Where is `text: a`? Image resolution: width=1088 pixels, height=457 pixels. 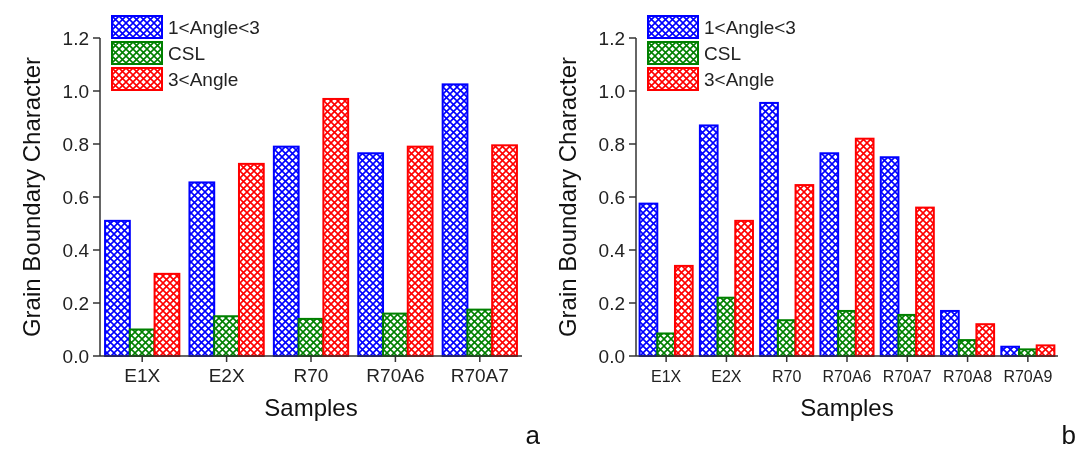 text: a is located at coordinates (533, 435).